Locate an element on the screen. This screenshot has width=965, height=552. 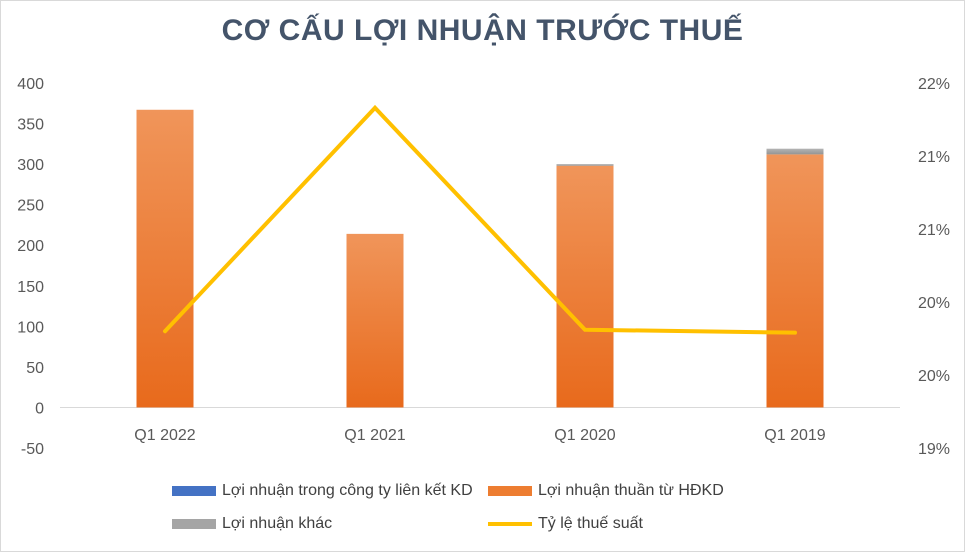
y2-tick-label: 22% is located at coordinates (934, 84).